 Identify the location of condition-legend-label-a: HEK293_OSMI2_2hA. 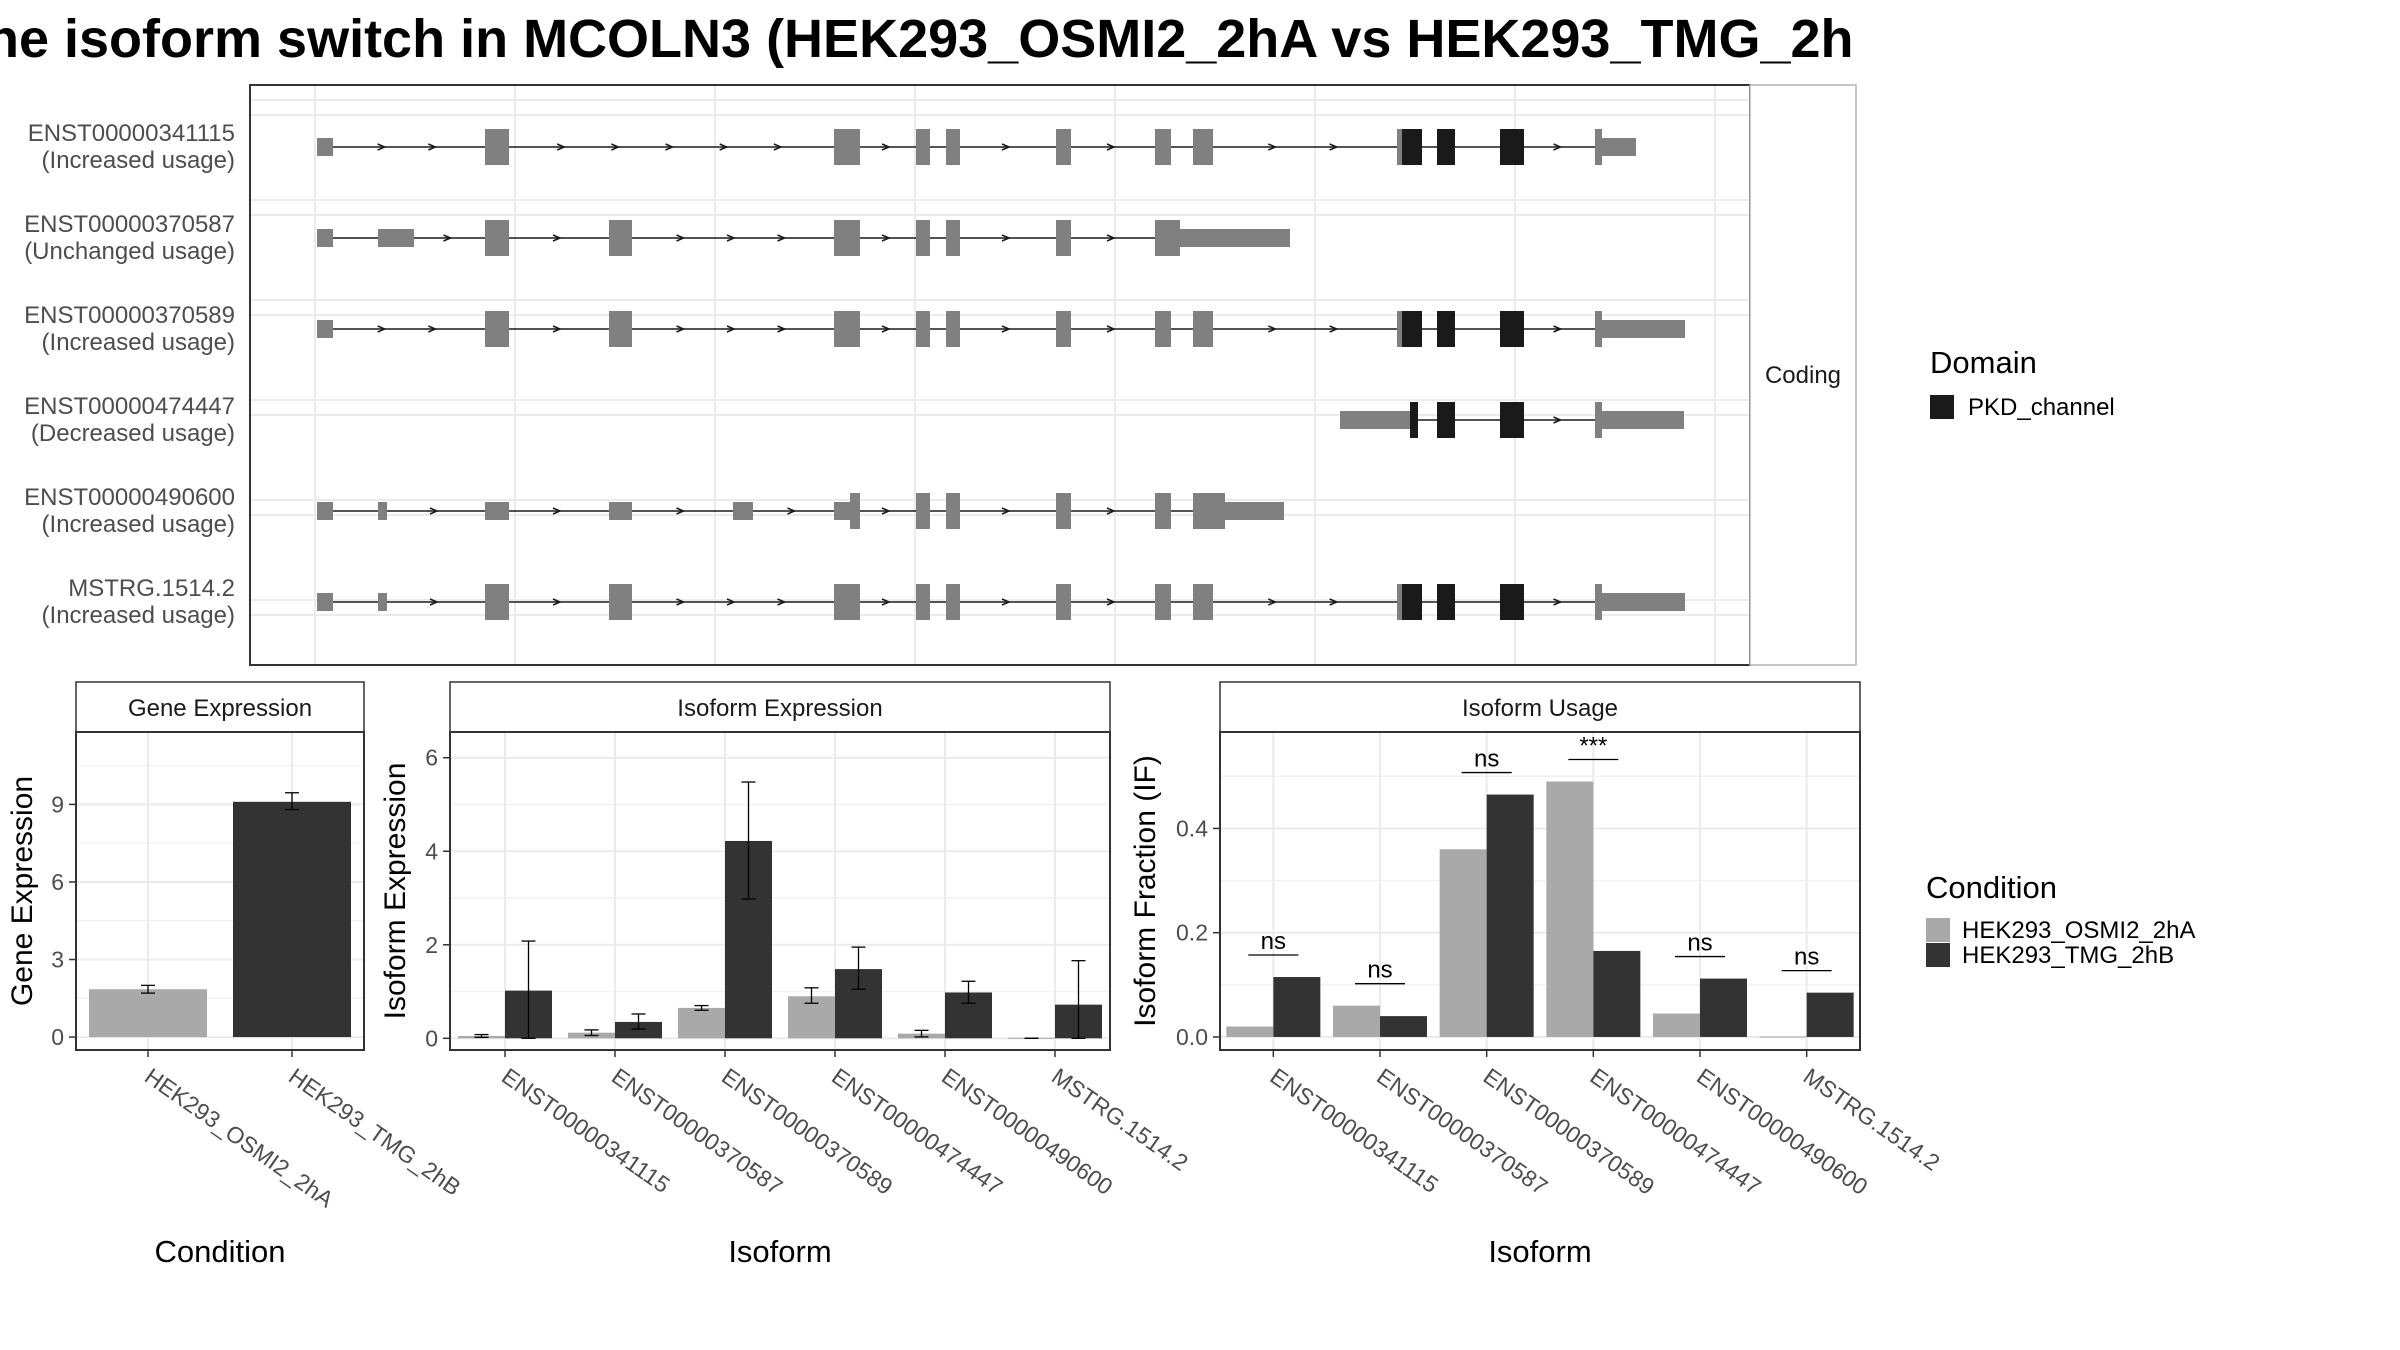
(2078, 930).